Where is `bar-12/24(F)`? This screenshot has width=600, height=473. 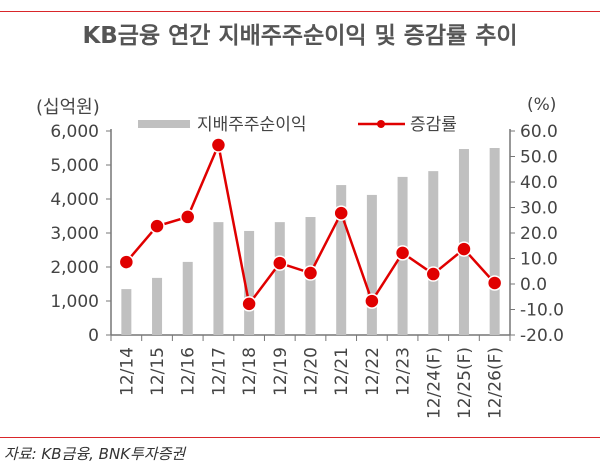
bar-12/24(F) is located at coordinates (433, 253).